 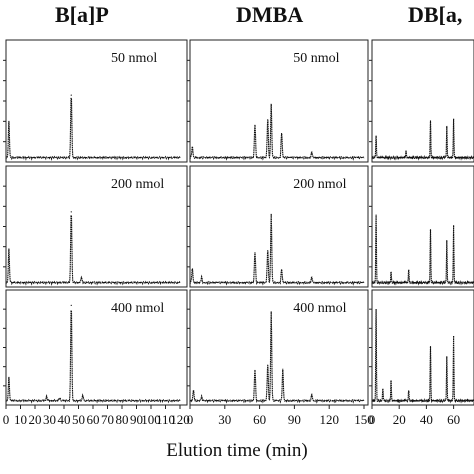 I want to click on column-header-dmba: DMBA, so click(x=270, y=14).